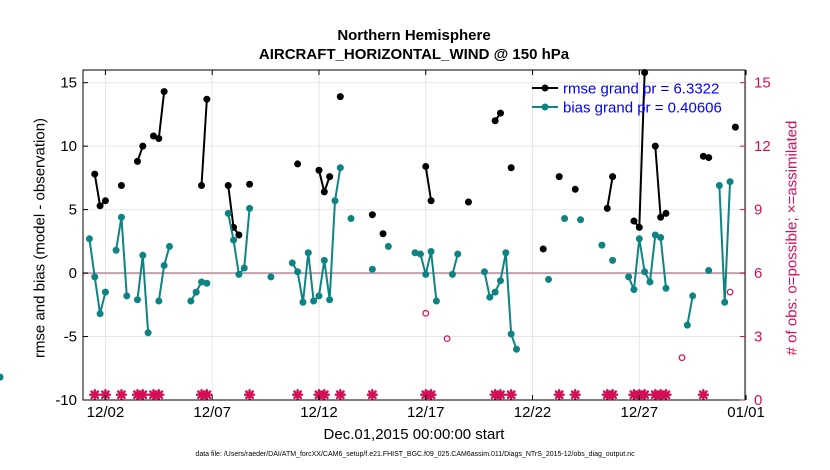 This screenshot has width=830, height=470. What do you see at coordinates (762, 146) in the screenshot?
I see `y-right-tick-label: 12` at bounding box center [762, 146].